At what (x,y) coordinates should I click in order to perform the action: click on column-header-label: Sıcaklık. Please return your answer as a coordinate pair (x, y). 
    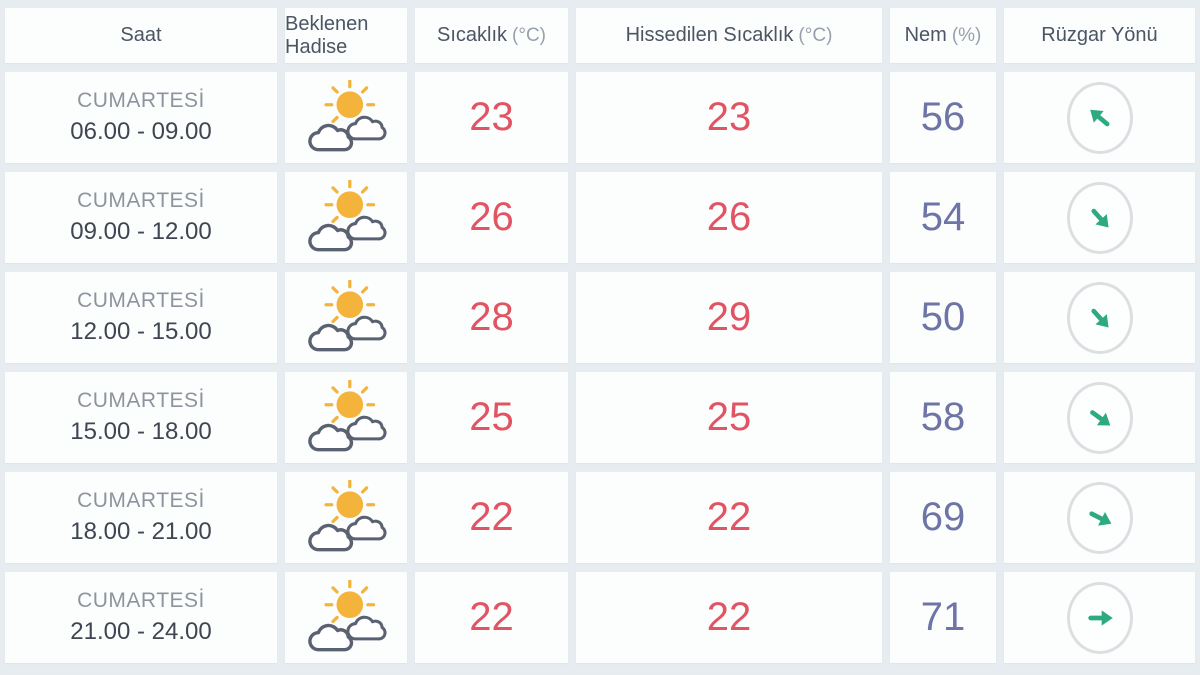
    Looking at the image, I should click on (472, 35).